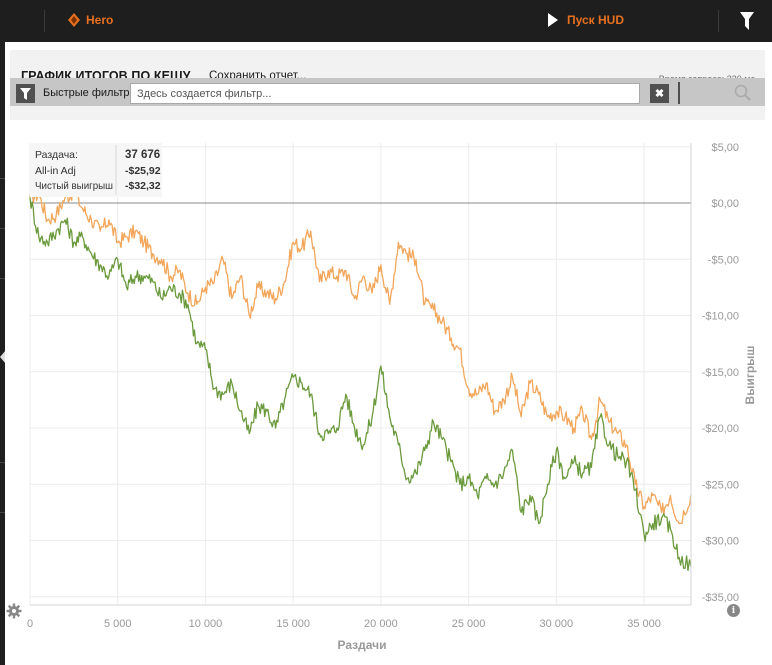  What do you see at coordinates (55, 171) in the screenshot?
I see `tooltip-allin-label: All-in Adj` at bounding box center [55, 171].